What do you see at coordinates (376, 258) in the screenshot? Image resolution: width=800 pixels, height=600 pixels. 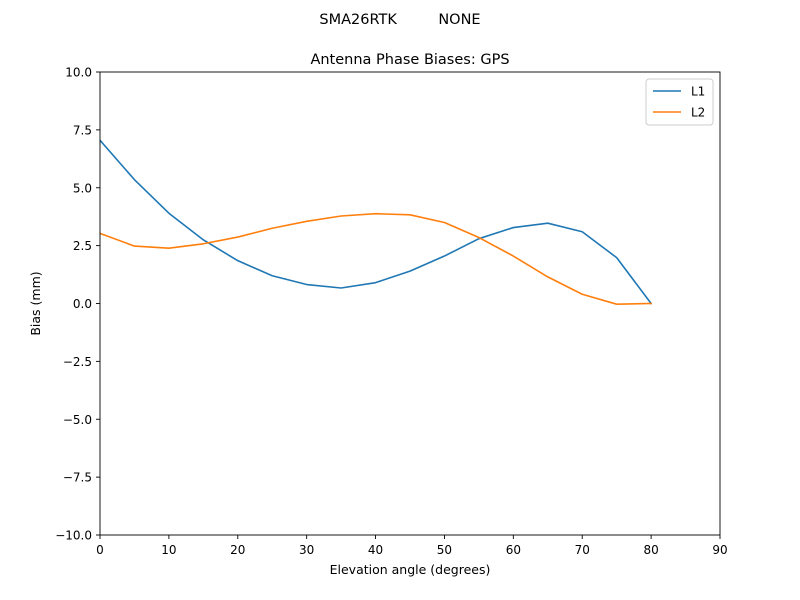 I see `series-line-l2` at bounding box center [376, 258].